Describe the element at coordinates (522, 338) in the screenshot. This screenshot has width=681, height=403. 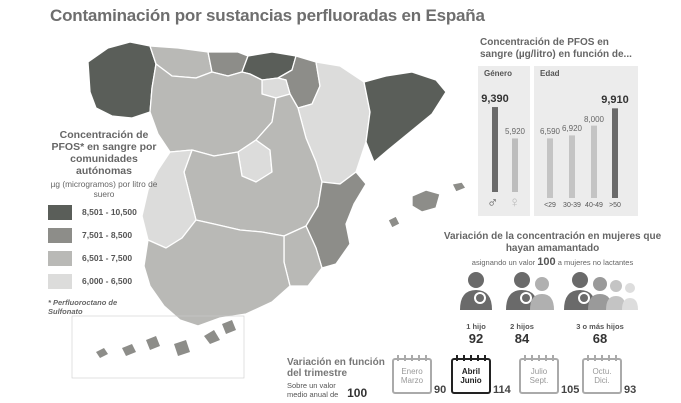
I see `data-value: 84` at that location.